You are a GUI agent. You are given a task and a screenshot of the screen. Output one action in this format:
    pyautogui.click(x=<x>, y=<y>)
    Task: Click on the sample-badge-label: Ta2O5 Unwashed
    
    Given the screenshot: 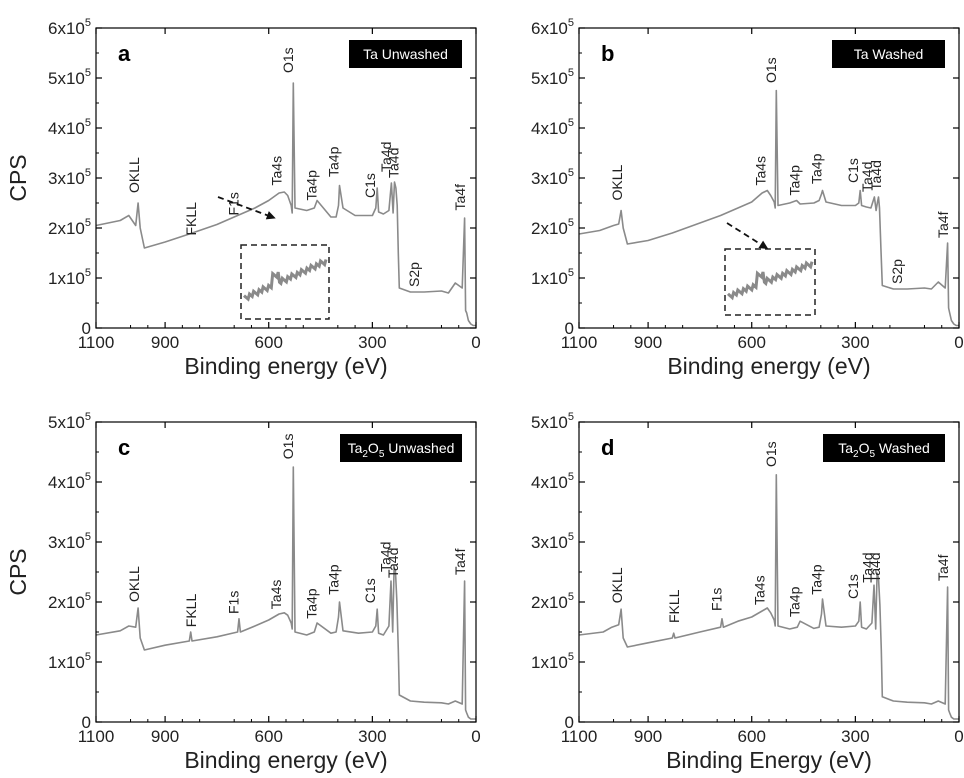 What is the action you would take?
    pyautogui.click(x=401, y=450)
    